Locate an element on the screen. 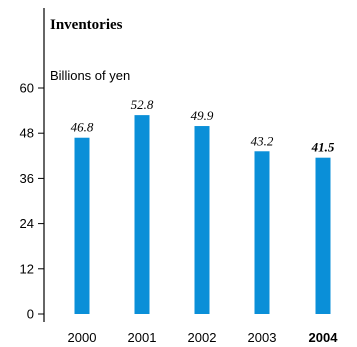 This screenshot has height=347, width=357. x-tick-label-2001: 2001 is located at coordinates (142, 337).